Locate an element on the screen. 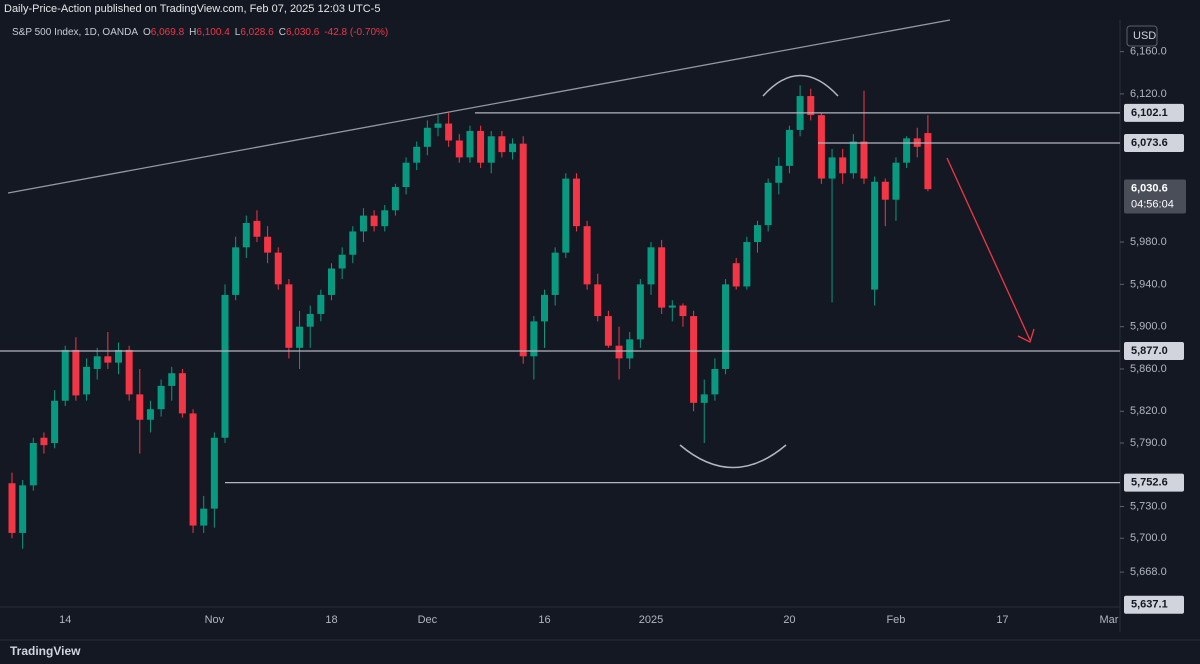  y-tick-label: 5,730.0 is located at coordinates (1148, 506).